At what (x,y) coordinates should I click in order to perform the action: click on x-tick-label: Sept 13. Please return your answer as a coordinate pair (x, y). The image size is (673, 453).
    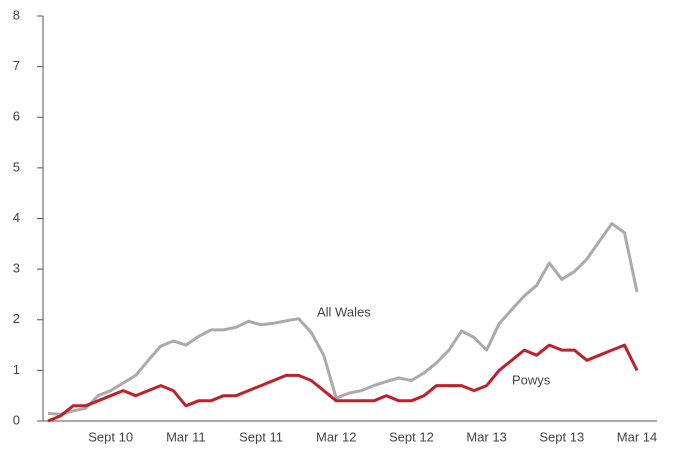
    Looking at the image, I should click on (561, 436).